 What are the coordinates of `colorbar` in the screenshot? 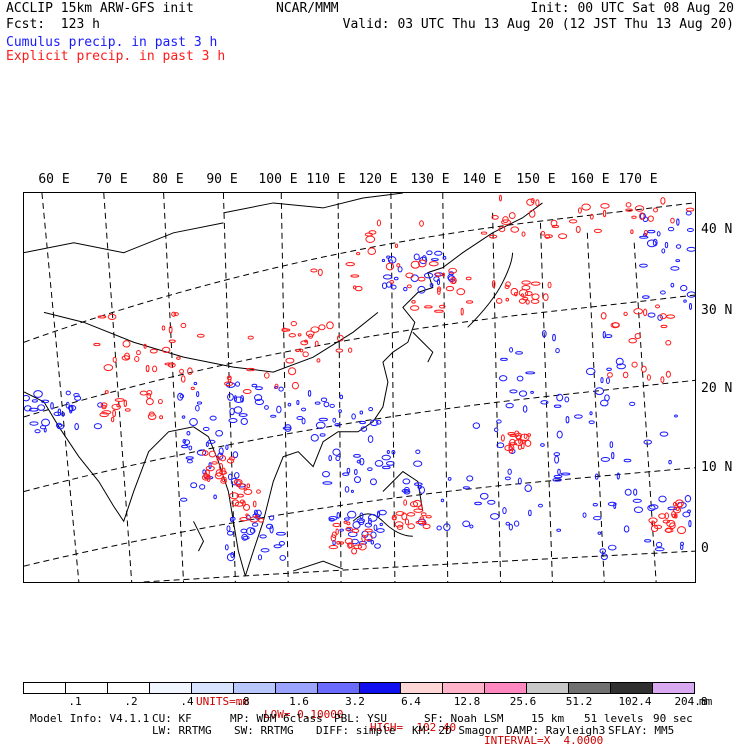 It's located at (359, 688).